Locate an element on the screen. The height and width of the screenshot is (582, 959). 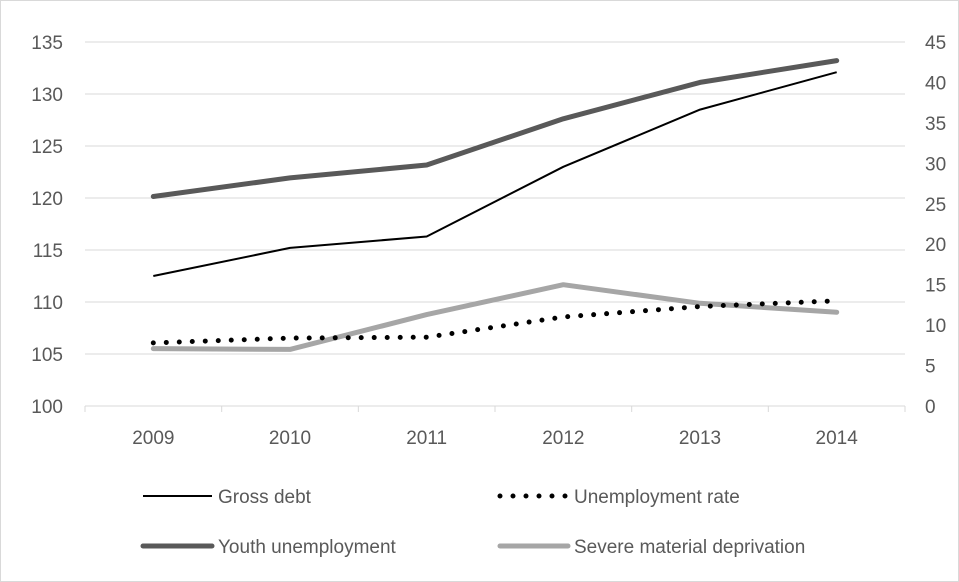
x-axis-tick-label: 2013 is located at coordinates (700, 438).